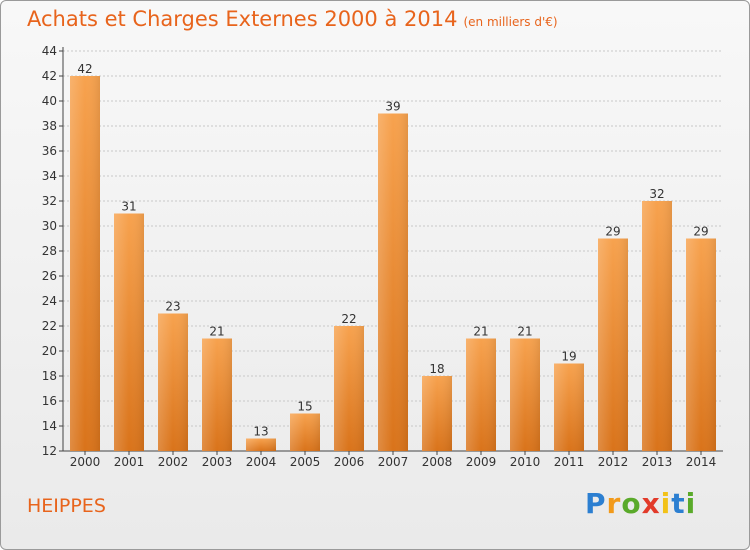  What do you see at coordinates (49, 401) in the screenshot?
I see `y-tick-label: 16` at bounding box center [49, 401].